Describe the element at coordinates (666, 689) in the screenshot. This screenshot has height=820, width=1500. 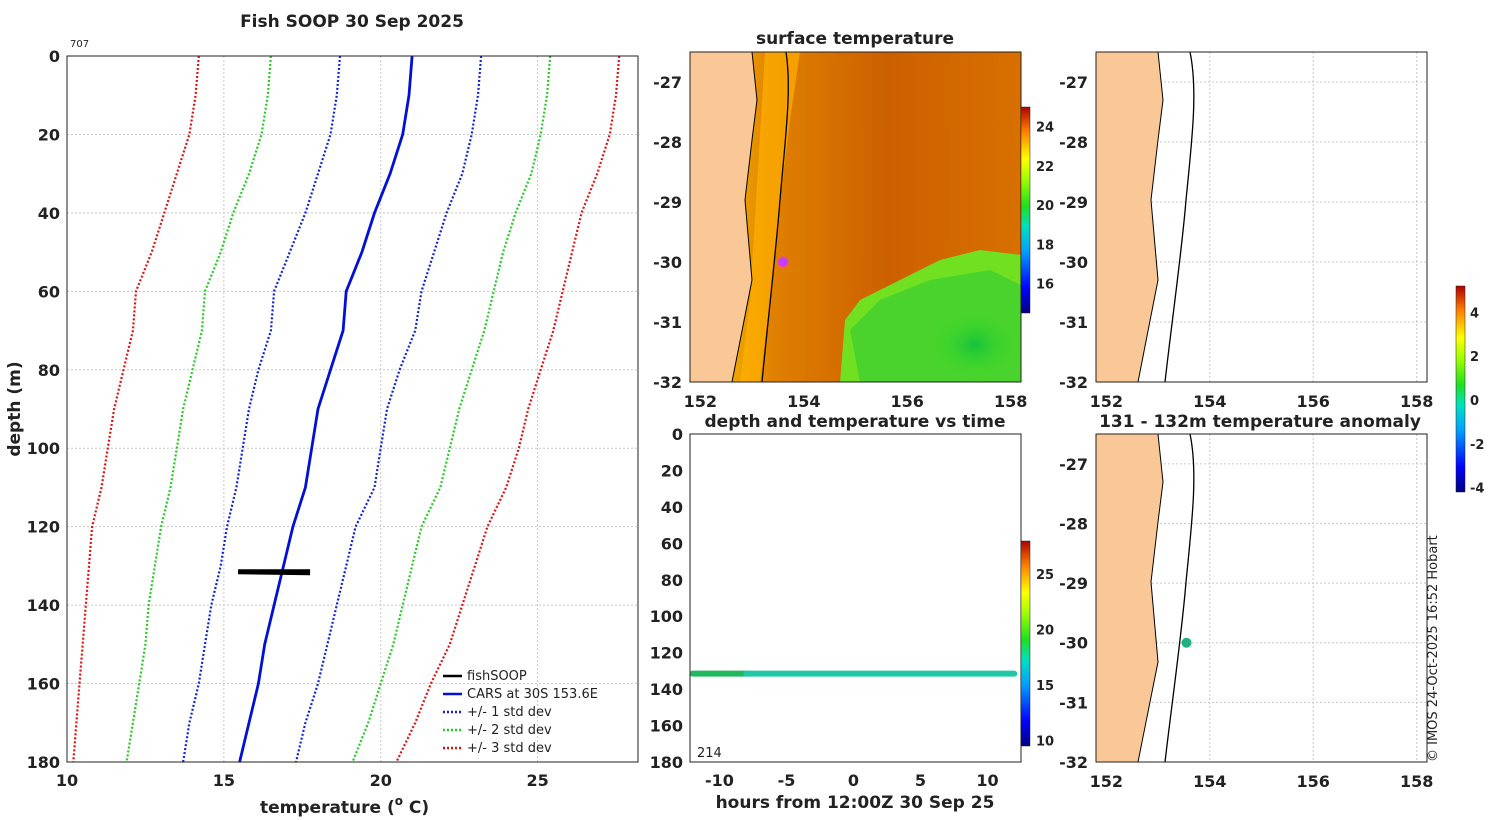
I see `depth-tick-label: 140` at that location.